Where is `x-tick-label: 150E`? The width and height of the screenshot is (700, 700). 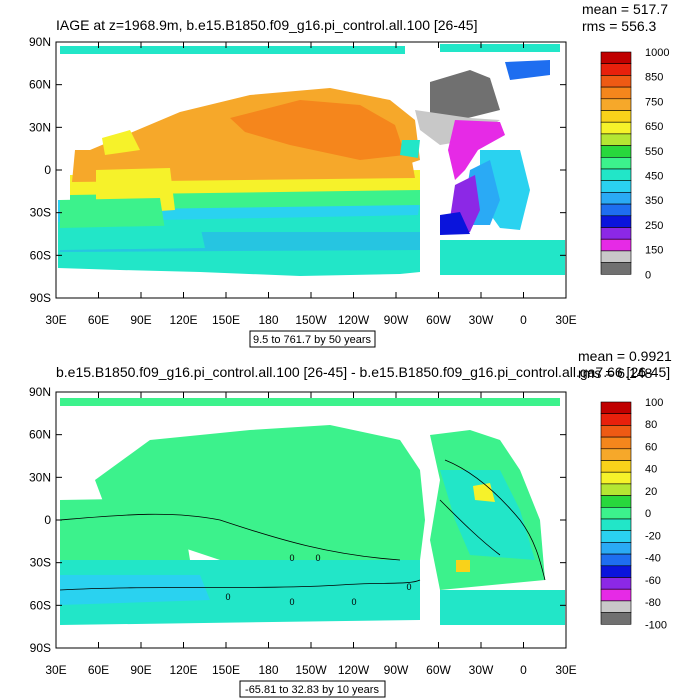
x-tick-label: 150E is located at coordinates (226, 320).